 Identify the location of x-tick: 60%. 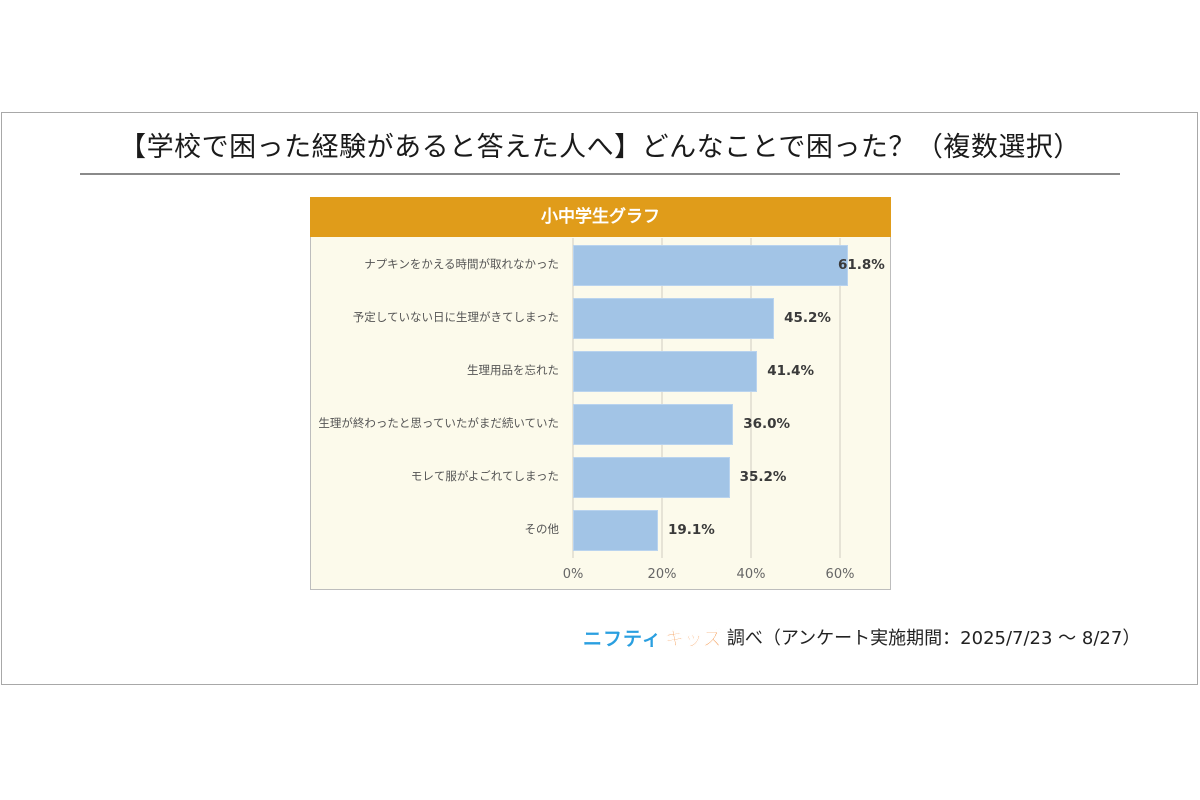
(840, 574).